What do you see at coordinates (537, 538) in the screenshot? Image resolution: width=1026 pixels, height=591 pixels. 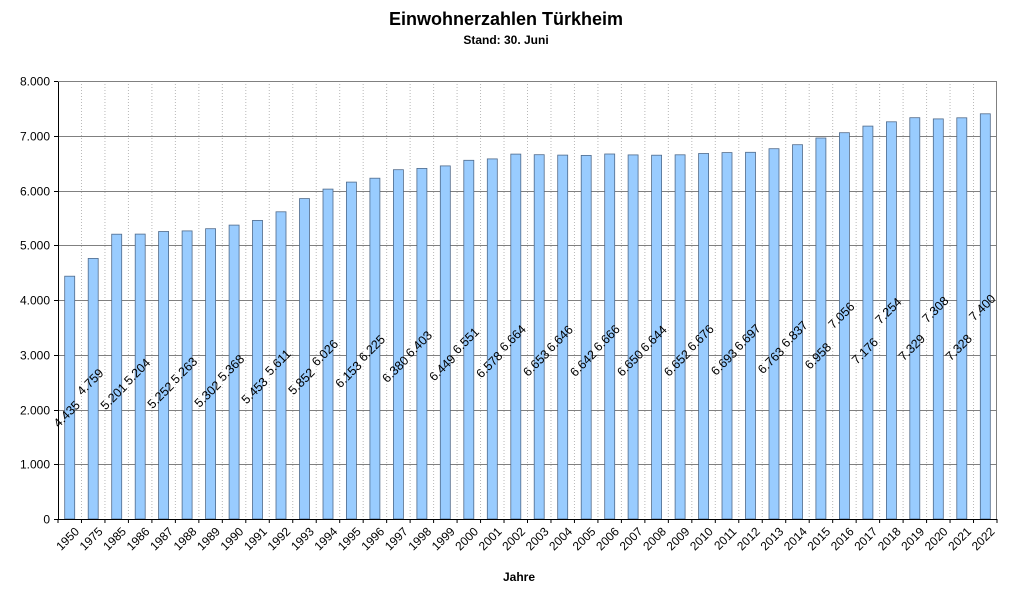 I see `x-tick-label: 2003` at bounding box center [537, 538].